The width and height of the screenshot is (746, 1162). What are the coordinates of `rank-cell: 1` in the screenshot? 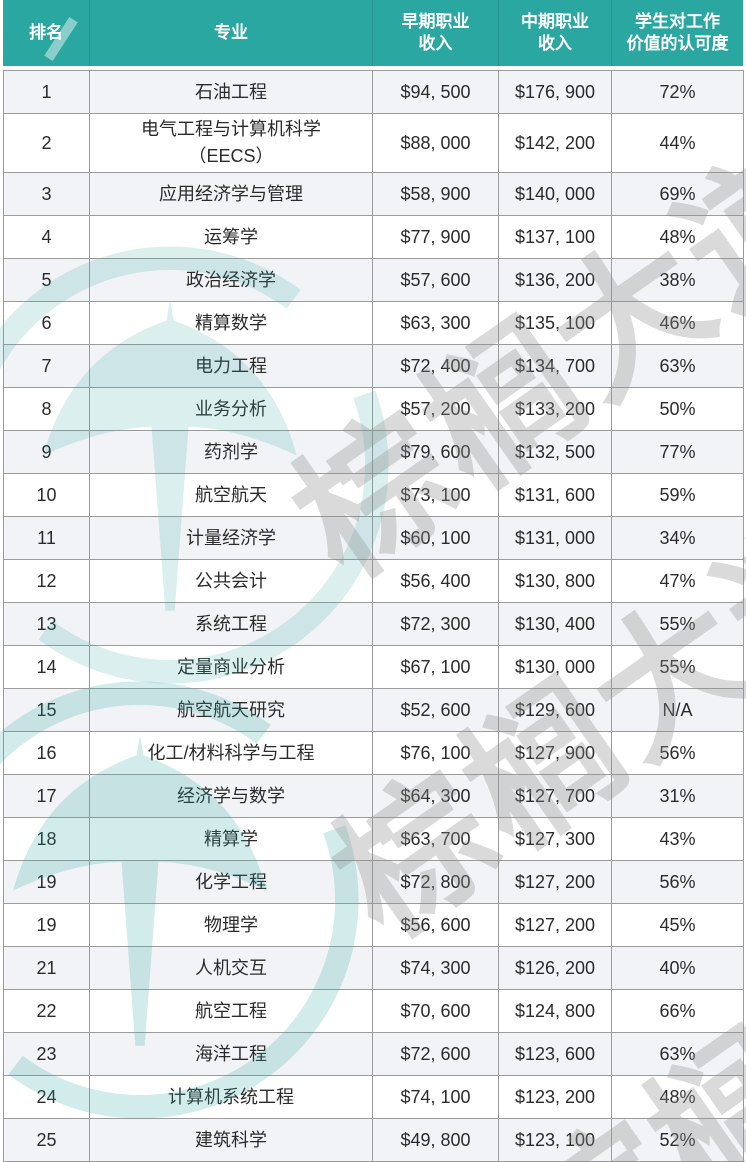 It's located at (46, 92).